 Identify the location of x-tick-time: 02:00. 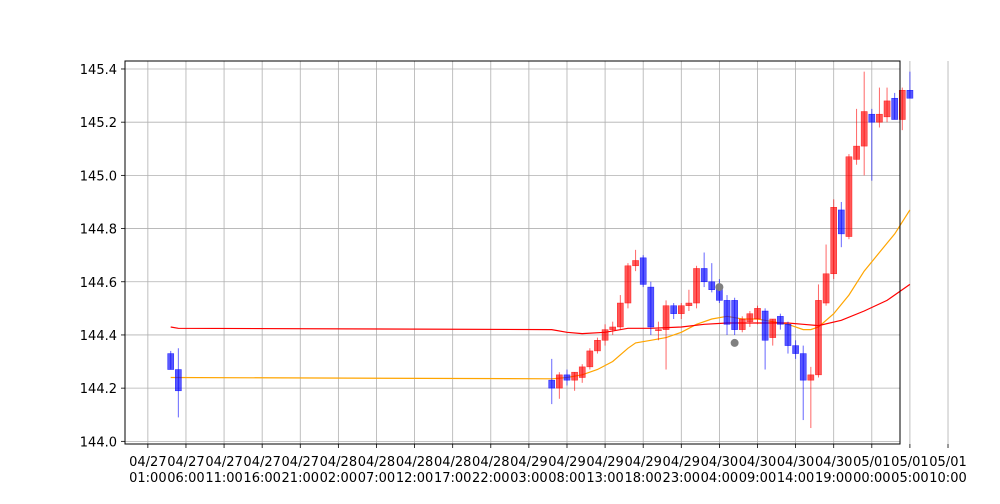
(338, 478).